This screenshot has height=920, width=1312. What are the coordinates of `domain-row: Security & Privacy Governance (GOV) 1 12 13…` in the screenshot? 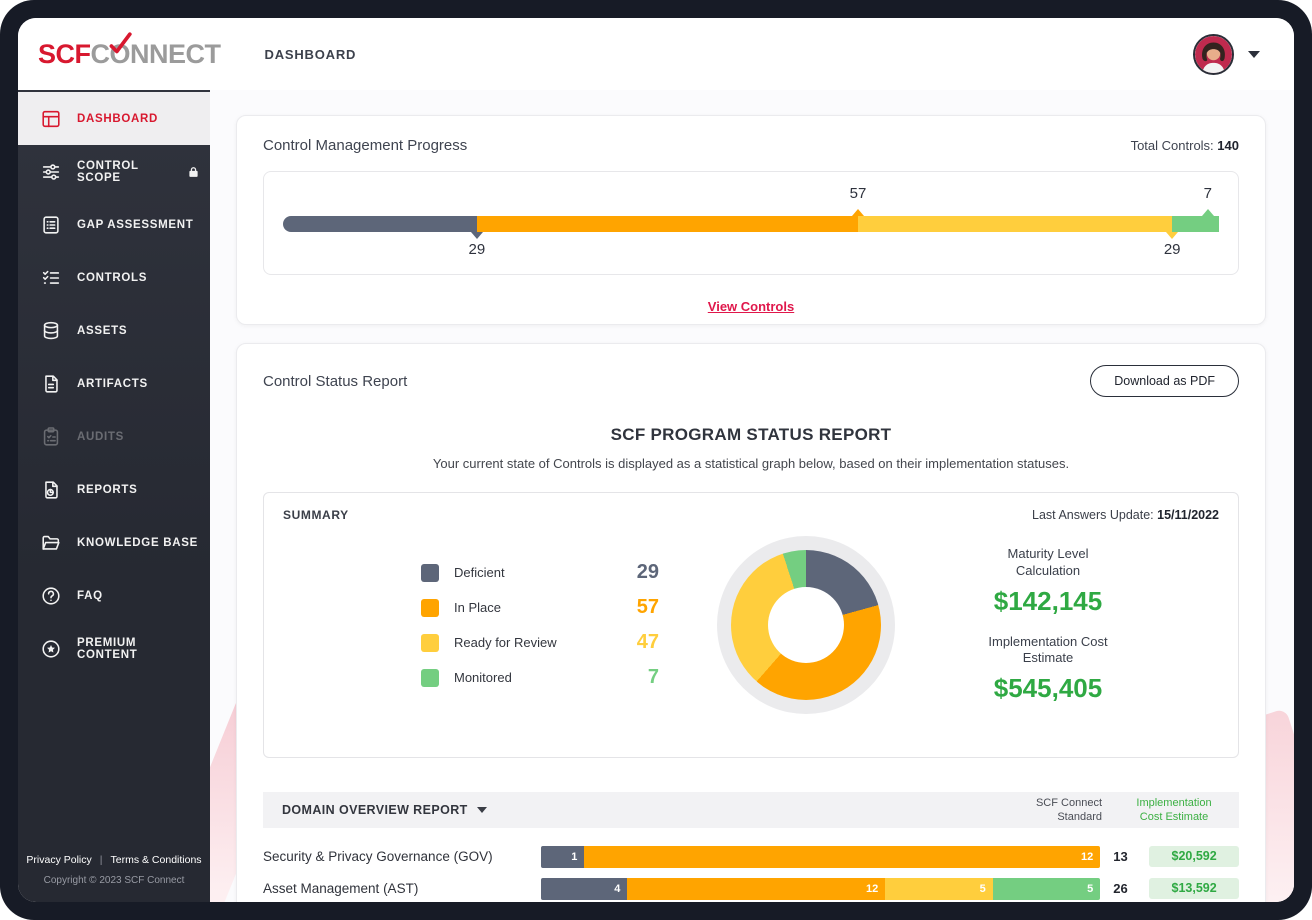 It's located at (751, 856).